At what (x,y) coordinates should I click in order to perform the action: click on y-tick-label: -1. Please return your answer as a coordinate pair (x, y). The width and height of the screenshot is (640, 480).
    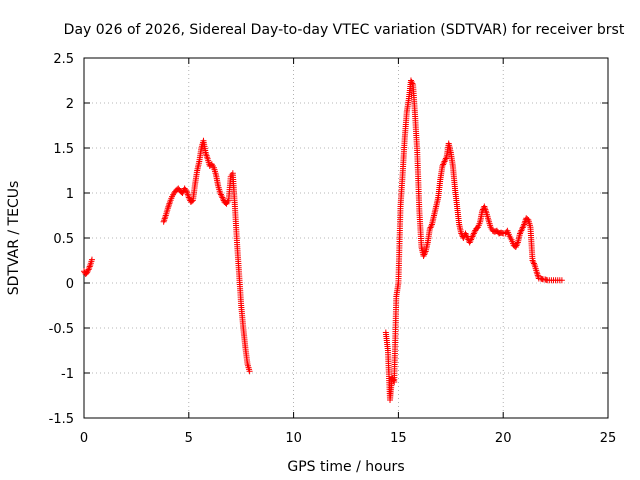
    Looking at the image, I should click on (67, 374).